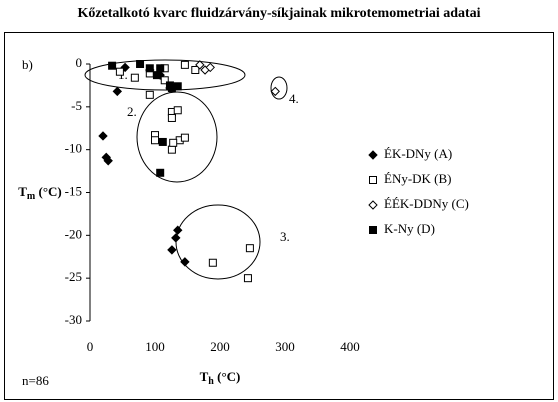 The width and height of the screenshot is (558, 402). I want to click on annotation: 2., so click(132, 111).